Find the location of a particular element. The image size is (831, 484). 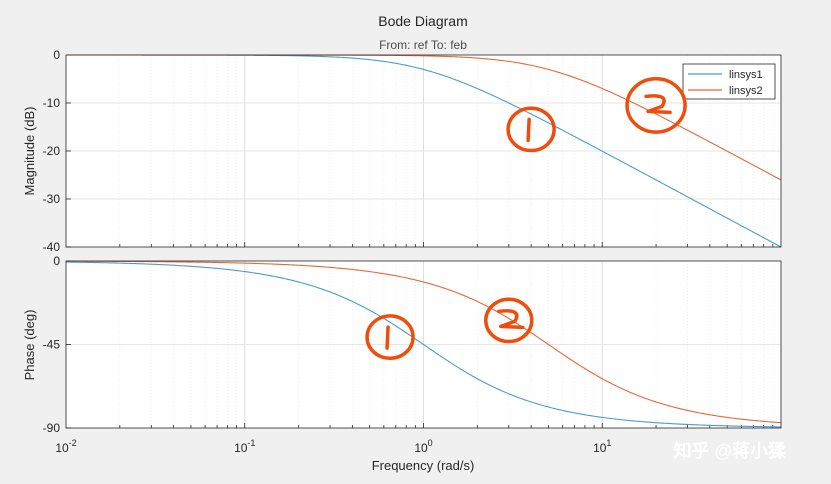

phase-y-tick-label: -45 is located at coordinates (52, 345).